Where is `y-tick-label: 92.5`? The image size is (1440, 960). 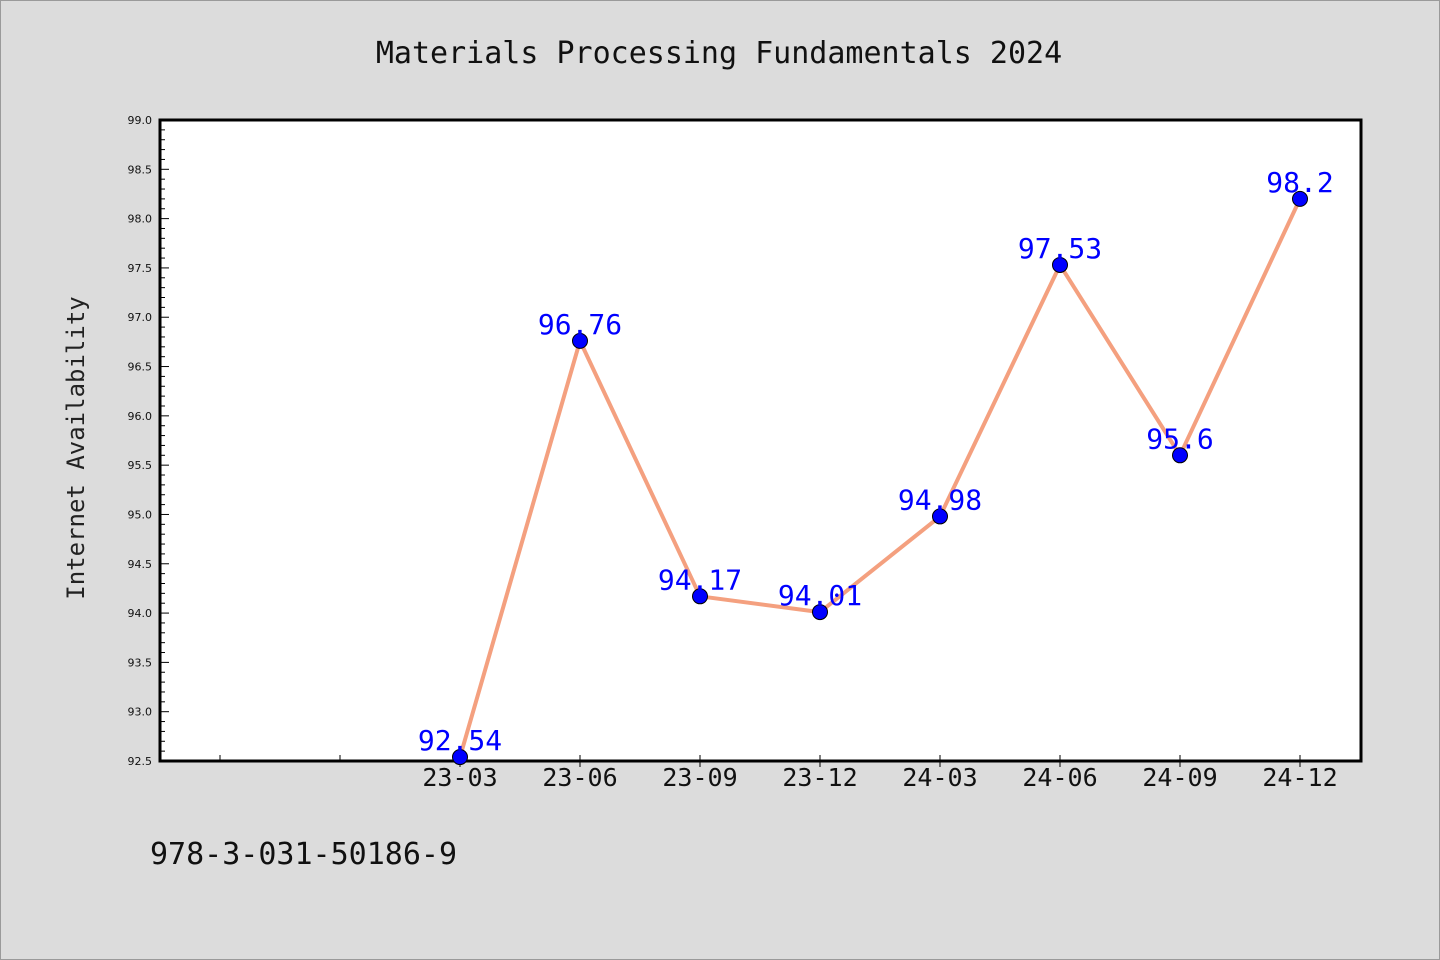 y-tick-label: 92.5 is located at coordinates (140, 761).